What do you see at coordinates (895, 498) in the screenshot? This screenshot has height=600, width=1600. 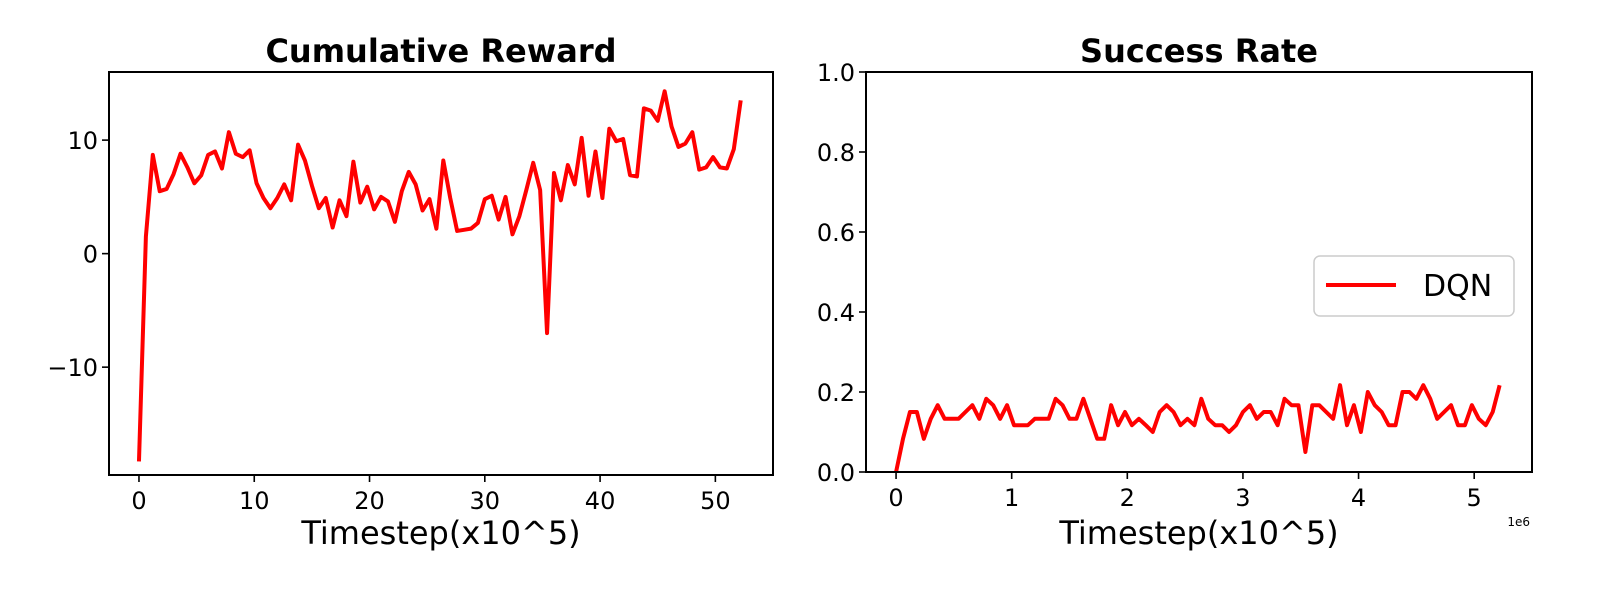 I see `success-rate-x-tick-label: 0` at bounding box center [895, 498].